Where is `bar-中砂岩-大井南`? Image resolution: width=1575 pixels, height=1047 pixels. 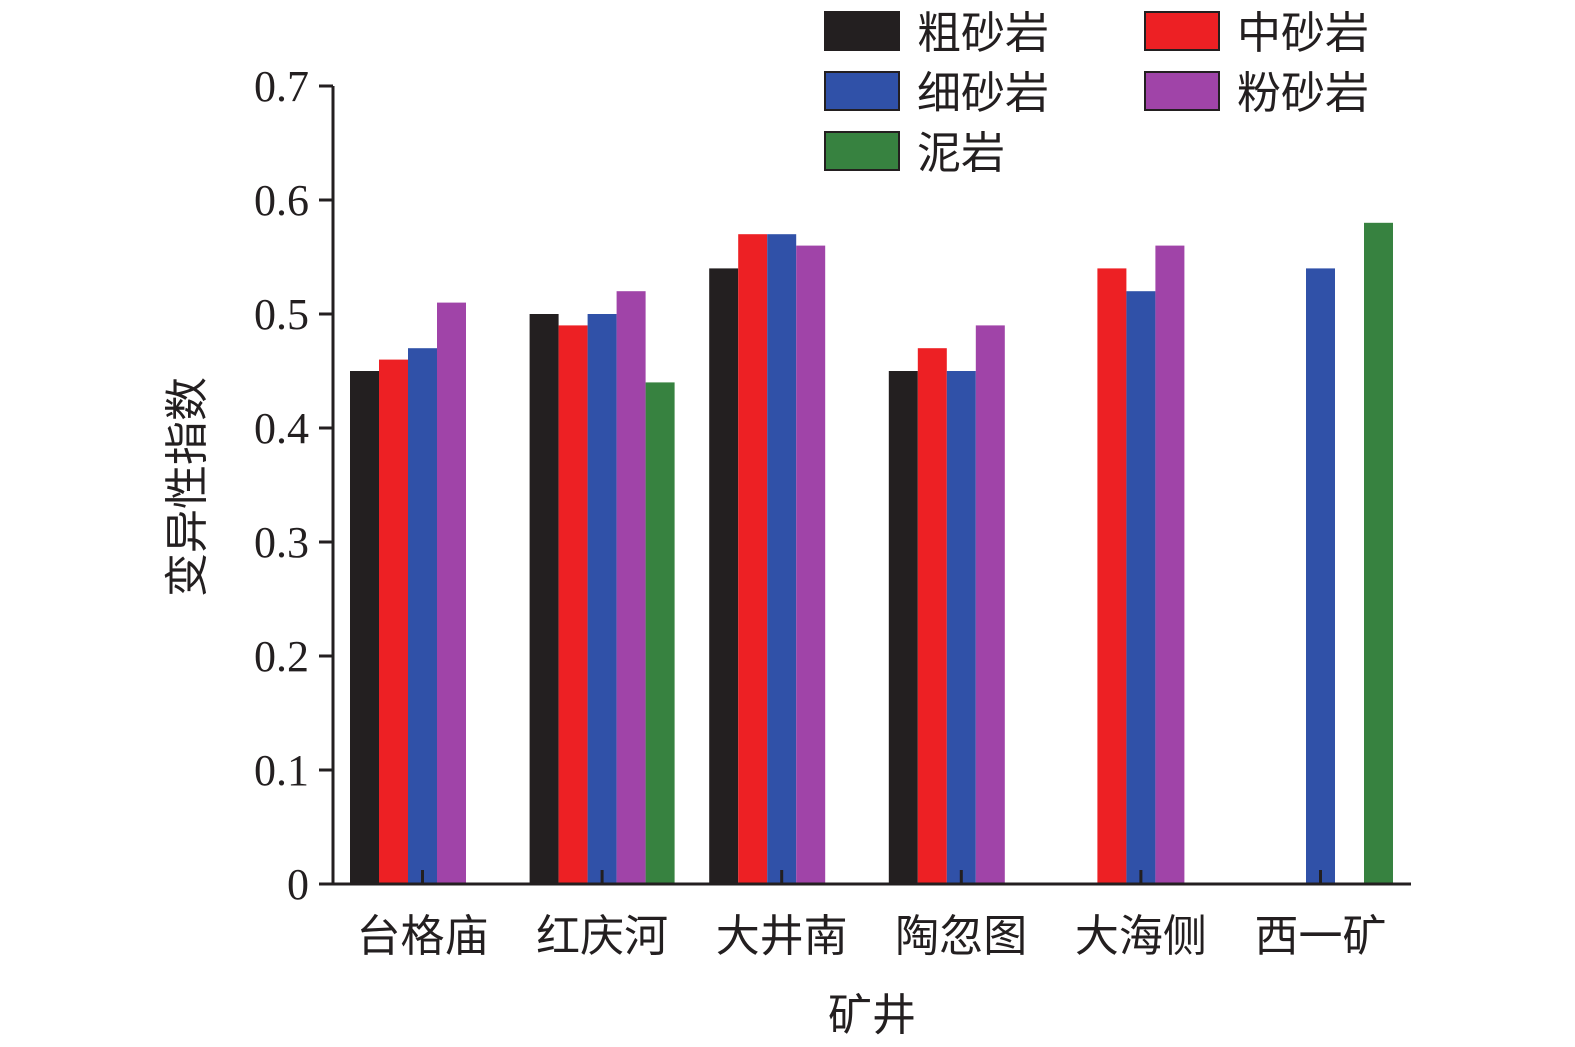 bar-中砂岩-大井南 is located at coordinates (753, 559).